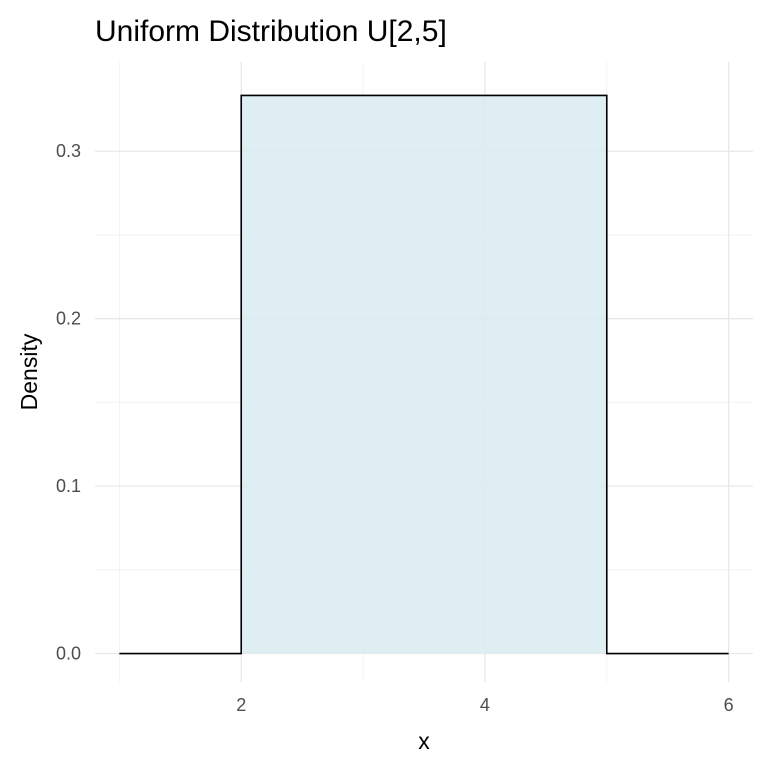 This screenshot has height=768, width=768. I want to click on y-tick-label: 0.1, so click(68, 486).